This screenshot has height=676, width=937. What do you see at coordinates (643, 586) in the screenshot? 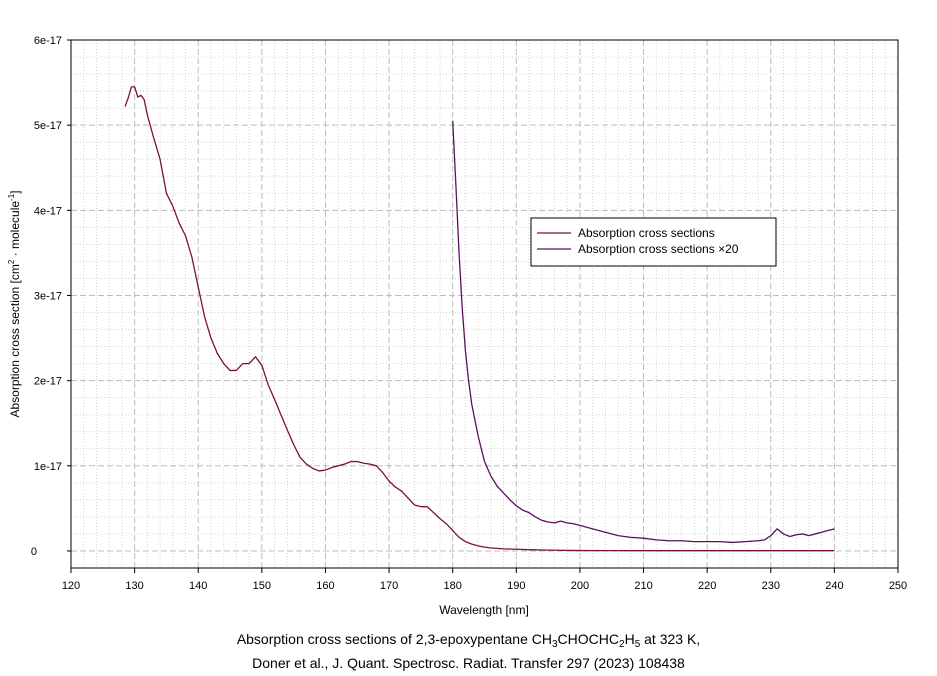
I see `x-tick-label: 210` at bounding box center [643, 586].